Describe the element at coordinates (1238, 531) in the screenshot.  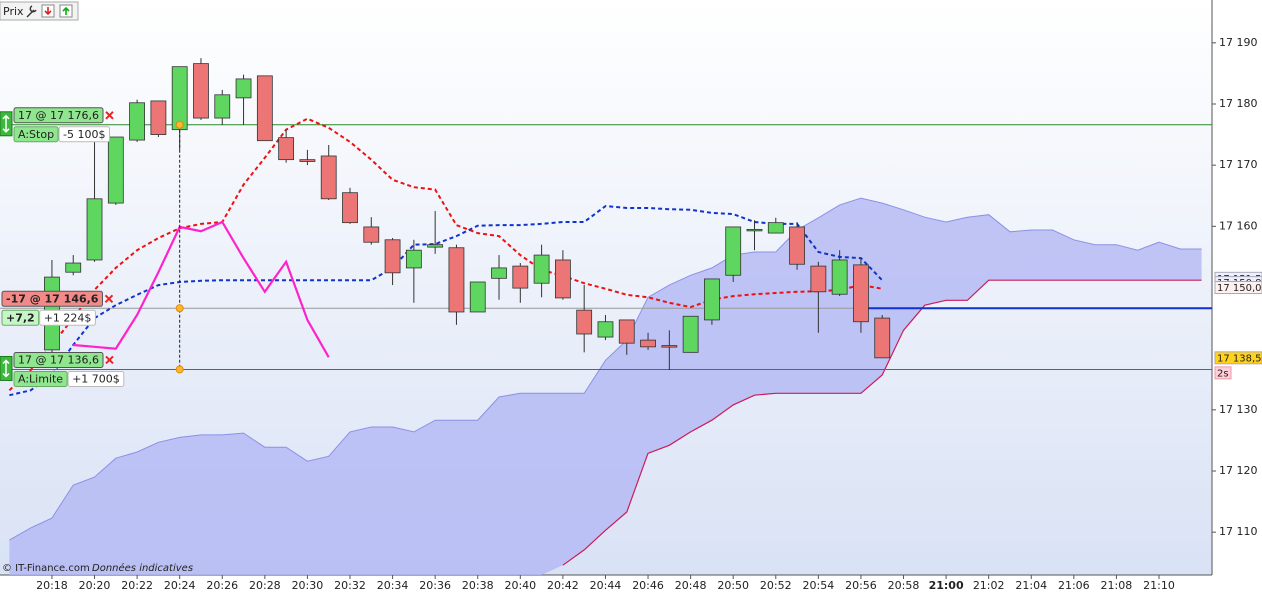
I see `y-tick-label: 17 110` at that location.